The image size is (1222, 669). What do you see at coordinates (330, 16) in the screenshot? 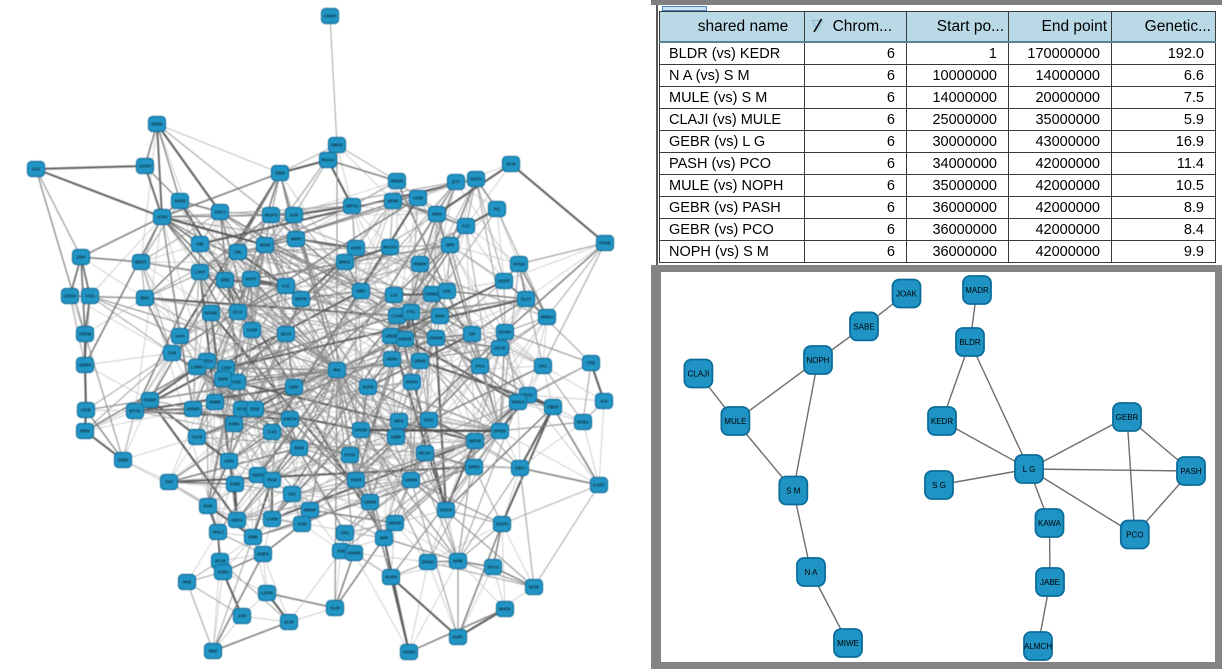
I see `svg-text: ANWF` at bounding box center [330, 16].